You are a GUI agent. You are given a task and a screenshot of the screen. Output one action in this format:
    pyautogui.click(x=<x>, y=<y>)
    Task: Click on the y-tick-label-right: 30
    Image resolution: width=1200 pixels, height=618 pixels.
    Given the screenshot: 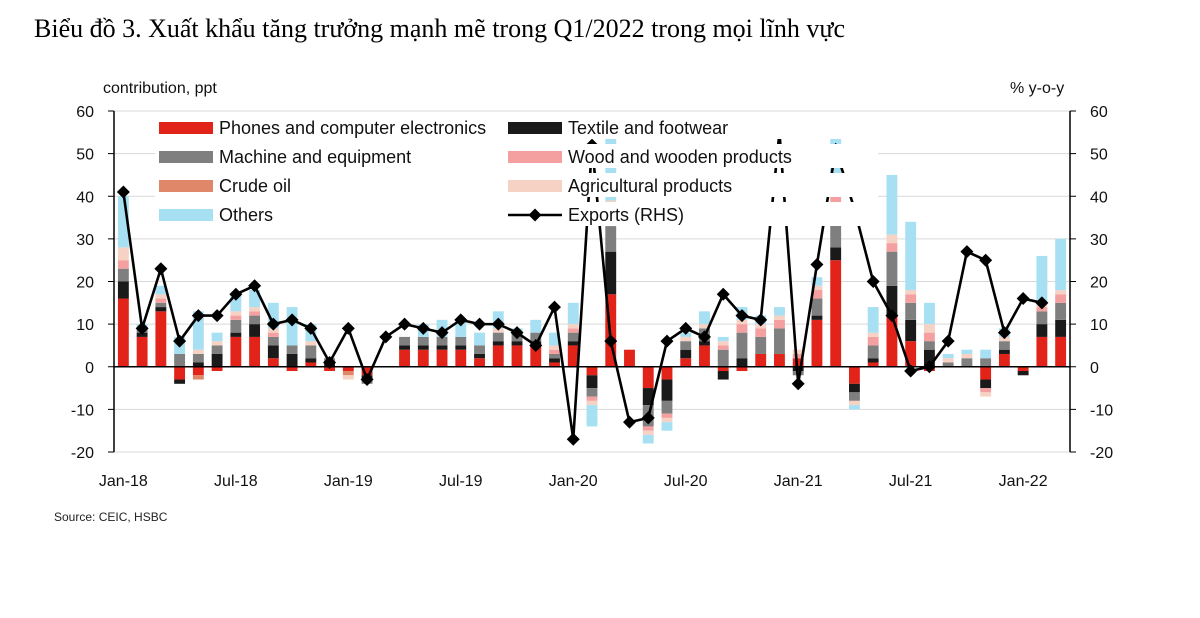 What is the action you would take?
    pyautogui.click(x=1099, y=240)
    